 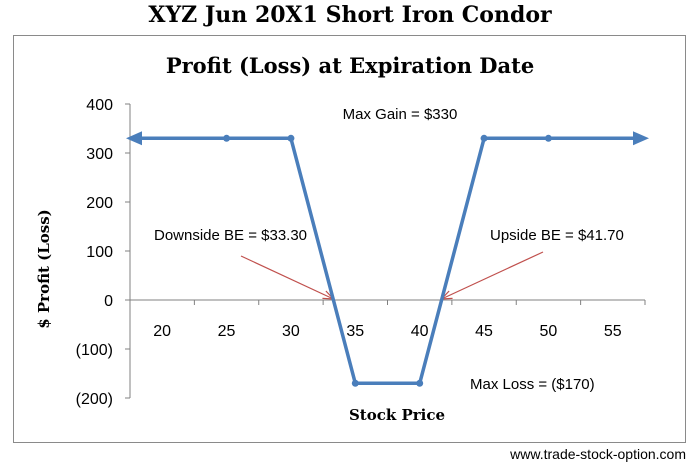 I want to click on x-tick-label: 35, so click(x=355, y=331).